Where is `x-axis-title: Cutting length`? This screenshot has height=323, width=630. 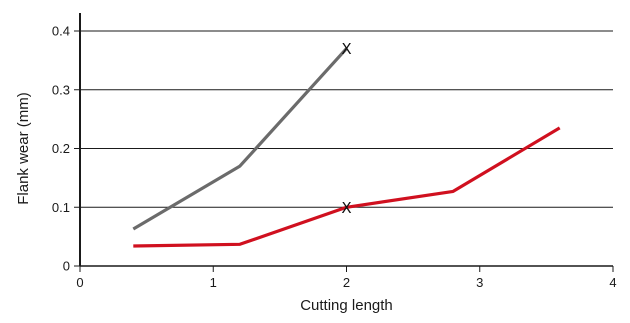 x-axis-title: Cutting length is located at coordinates (346, 305).